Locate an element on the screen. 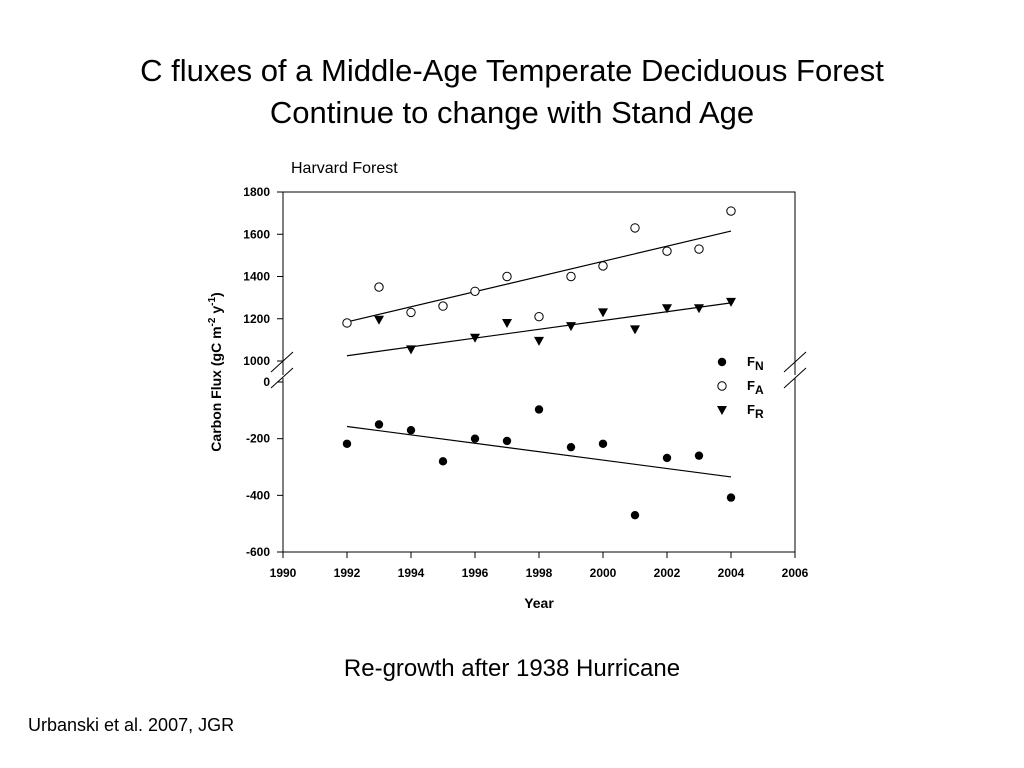 The width and height of the screenshot is (1024, 768). y-tick-label: 1600 is located at coordinates (256, 234).